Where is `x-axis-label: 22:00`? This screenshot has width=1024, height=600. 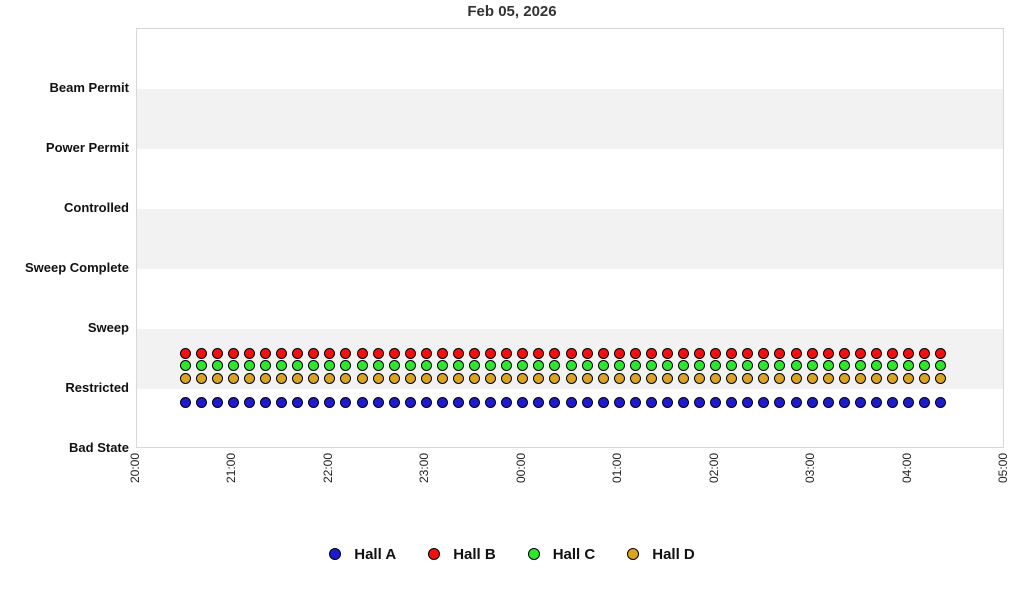
x-axis-label: 22:00 is located at coordinates (327, 468).